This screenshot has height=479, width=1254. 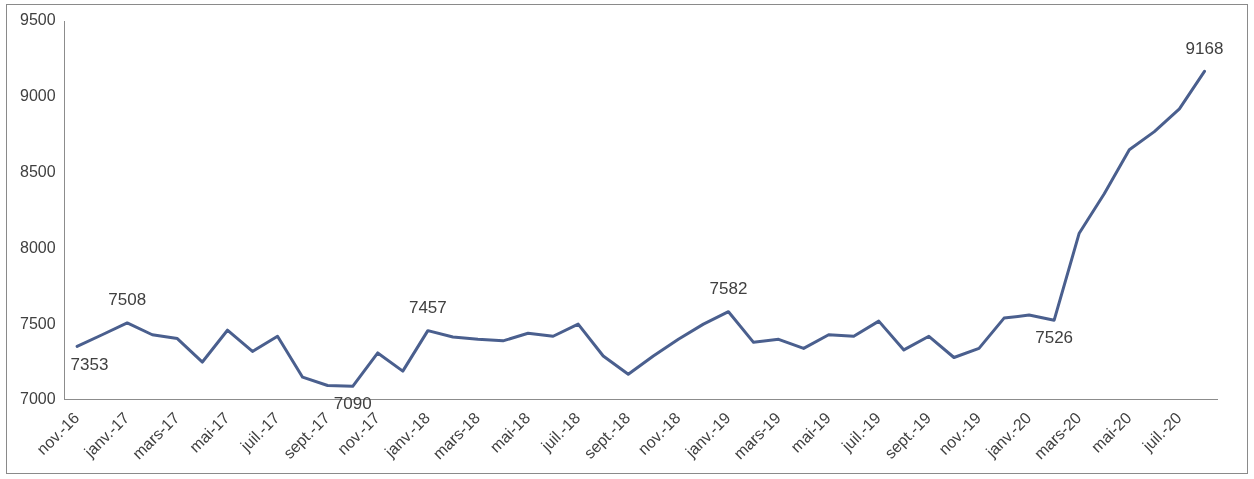 What do you see at coordinates (1204, 48) in the screenshot?
I see `data-label: 9168` at bounding box center [1204, 48].